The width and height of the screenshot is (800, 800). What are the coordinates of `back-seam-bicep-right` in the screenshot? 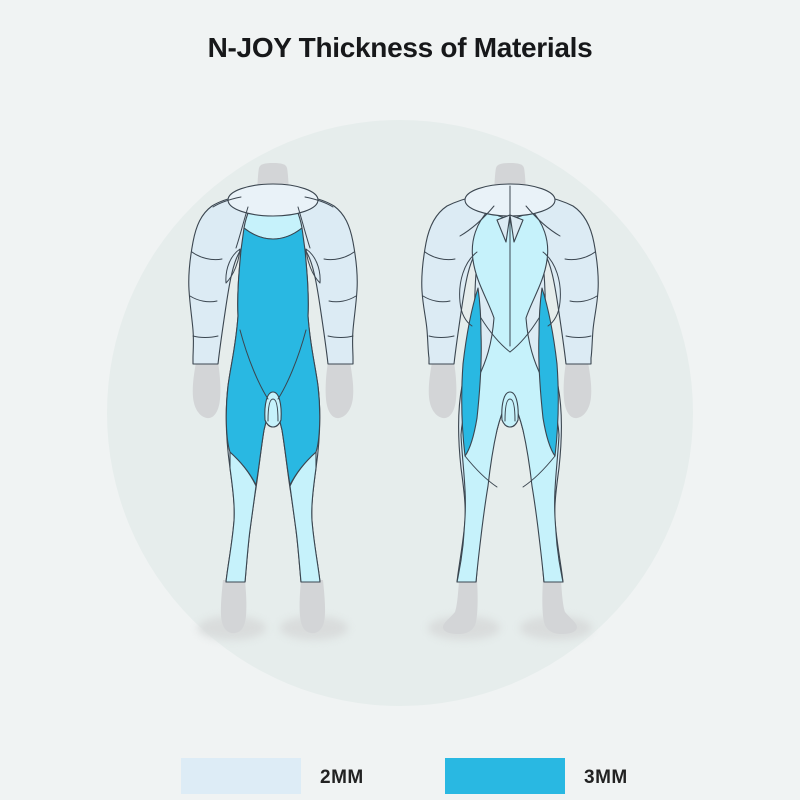 It's located at (580, 256).